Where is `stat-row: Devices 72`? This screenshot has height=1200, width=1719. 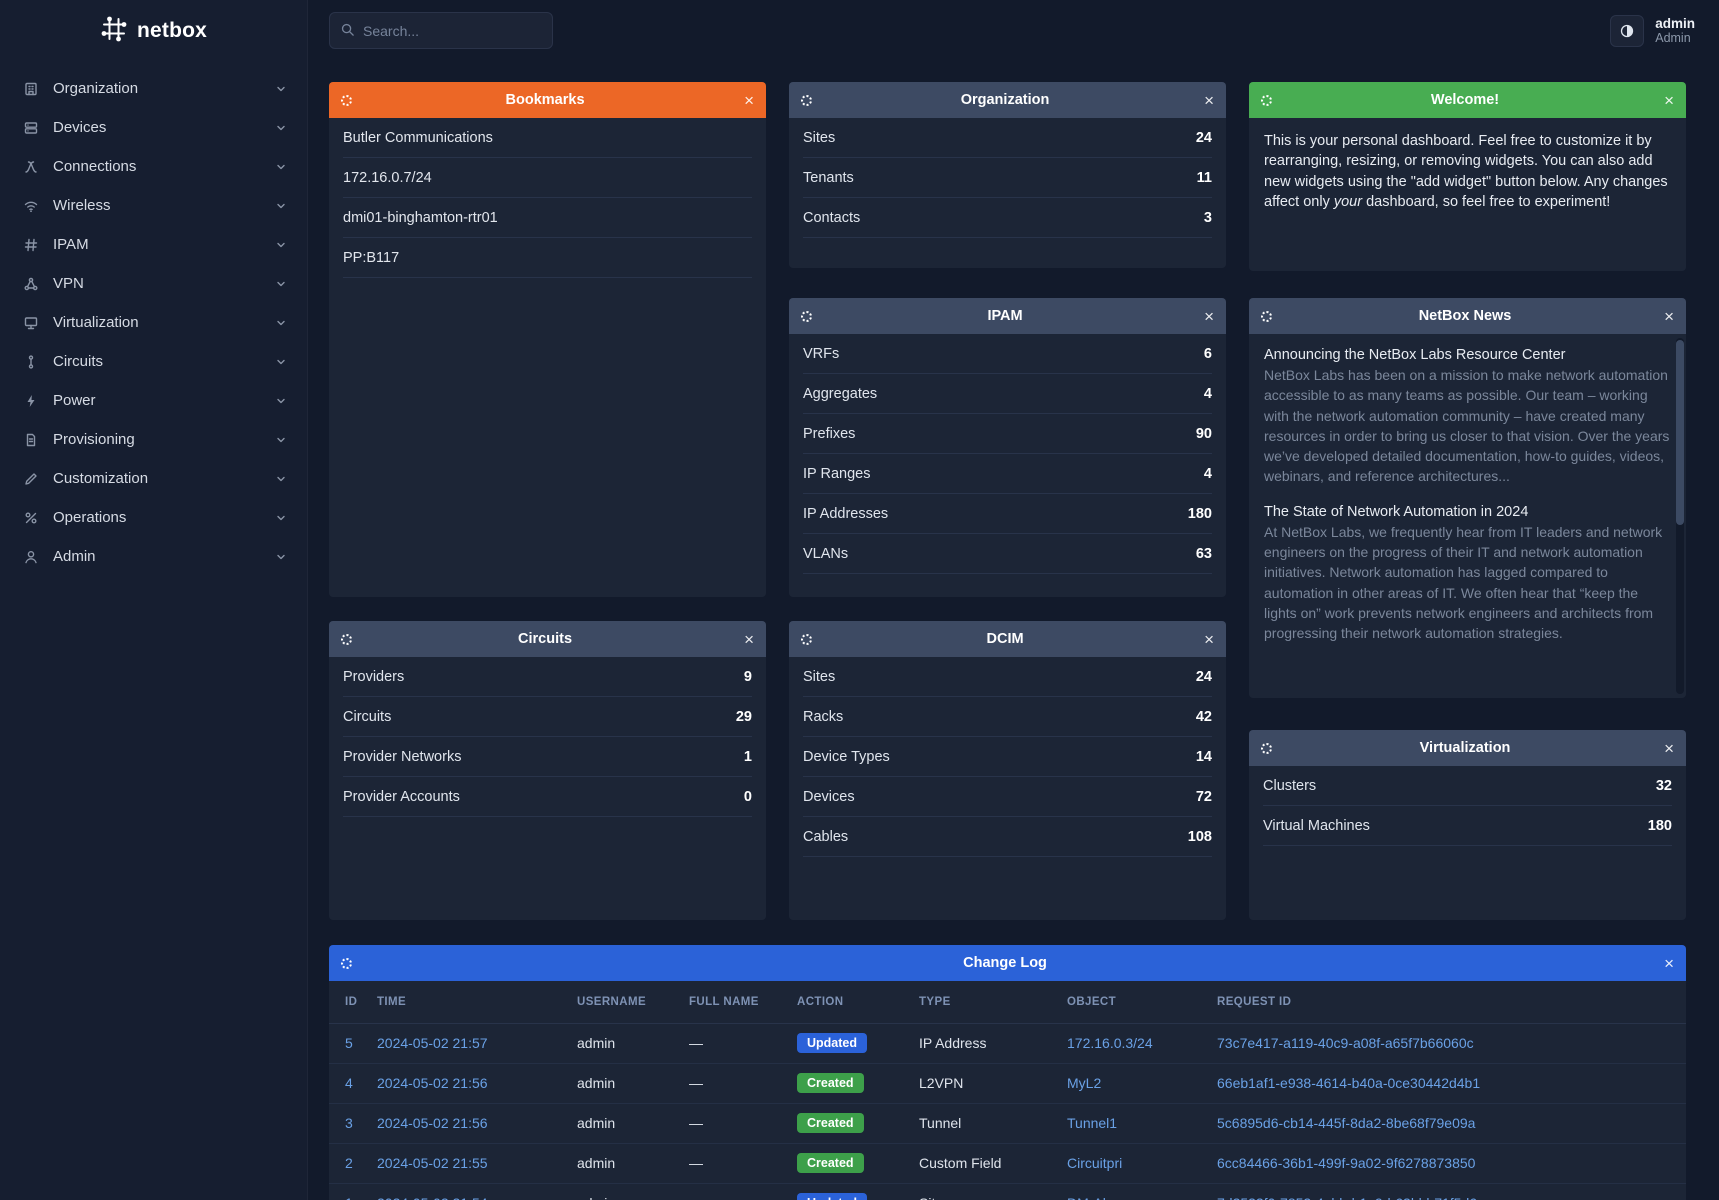 stat-row: Devices 72 is located at coordinates (1007, 797).